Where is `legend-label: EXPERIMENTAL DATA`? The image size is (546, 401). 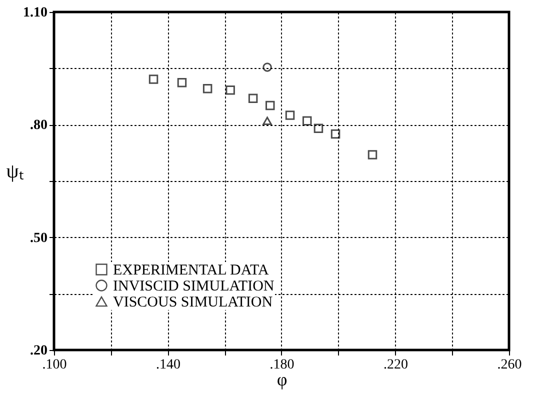 legend-label: EXPERIMENTAL DATA is located at coordinates (191, 270).